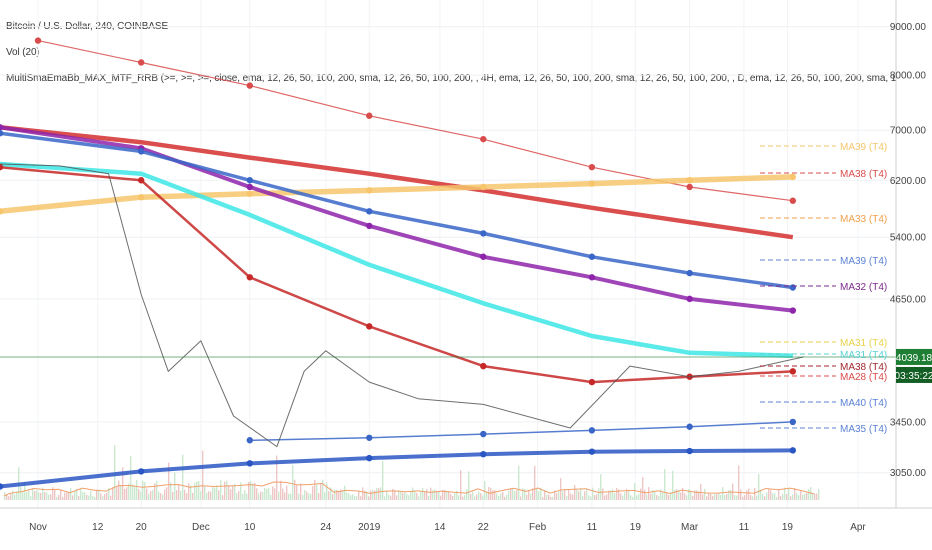 The image size is (932, 550). I want to click on price-tick-label: 3050.00, so click(908, 473).